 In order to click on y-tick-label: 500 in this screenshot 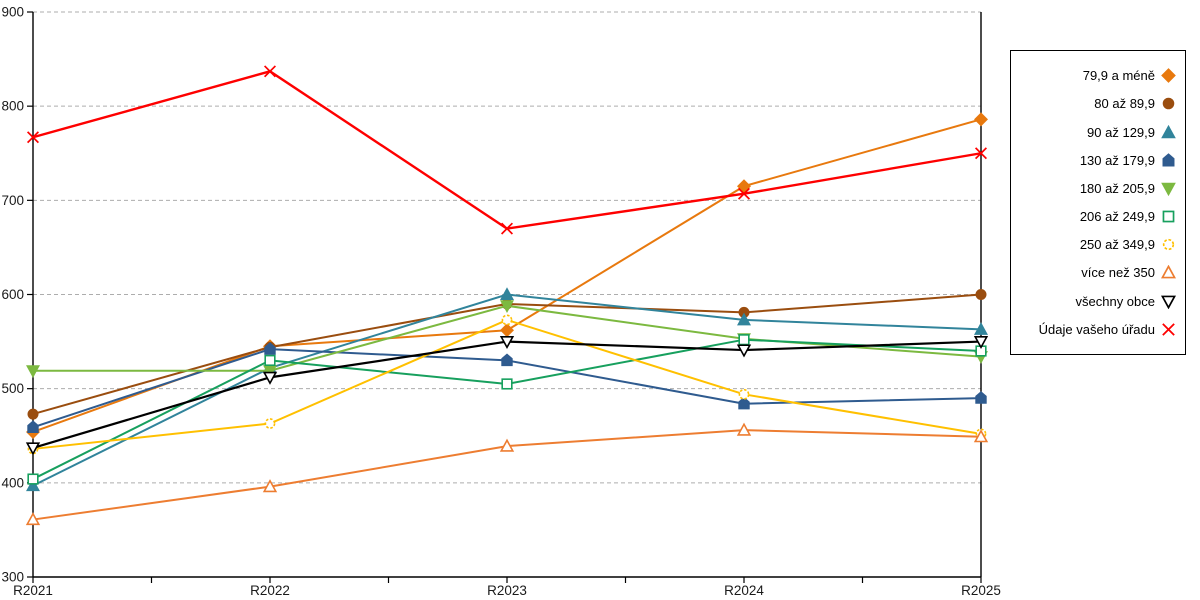, I will do `click(12, 388)`.